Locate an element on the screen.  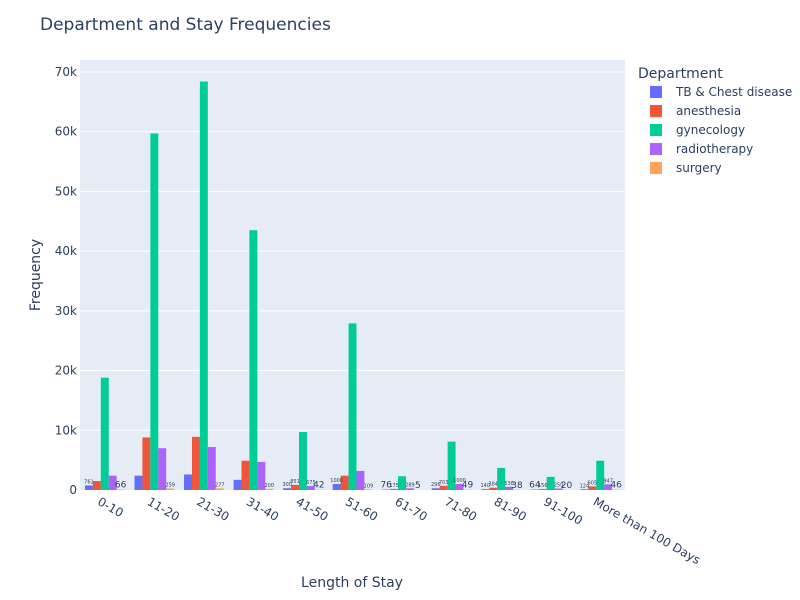
y-tick-label: 20k is located at coordinates (66, 371).